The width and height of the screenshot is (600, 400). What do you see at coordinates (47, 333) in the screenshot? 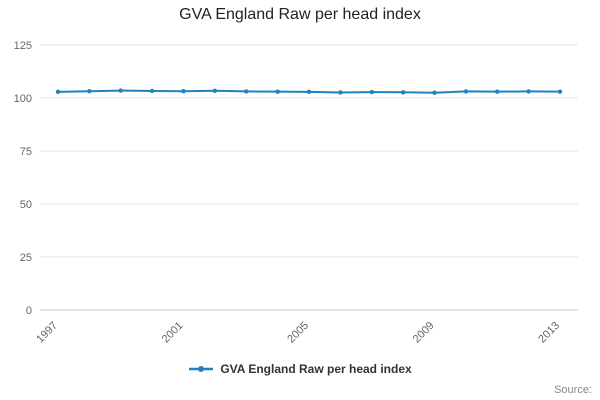
I see `x-tick-label: 1997` at bounding box center [47, 333].